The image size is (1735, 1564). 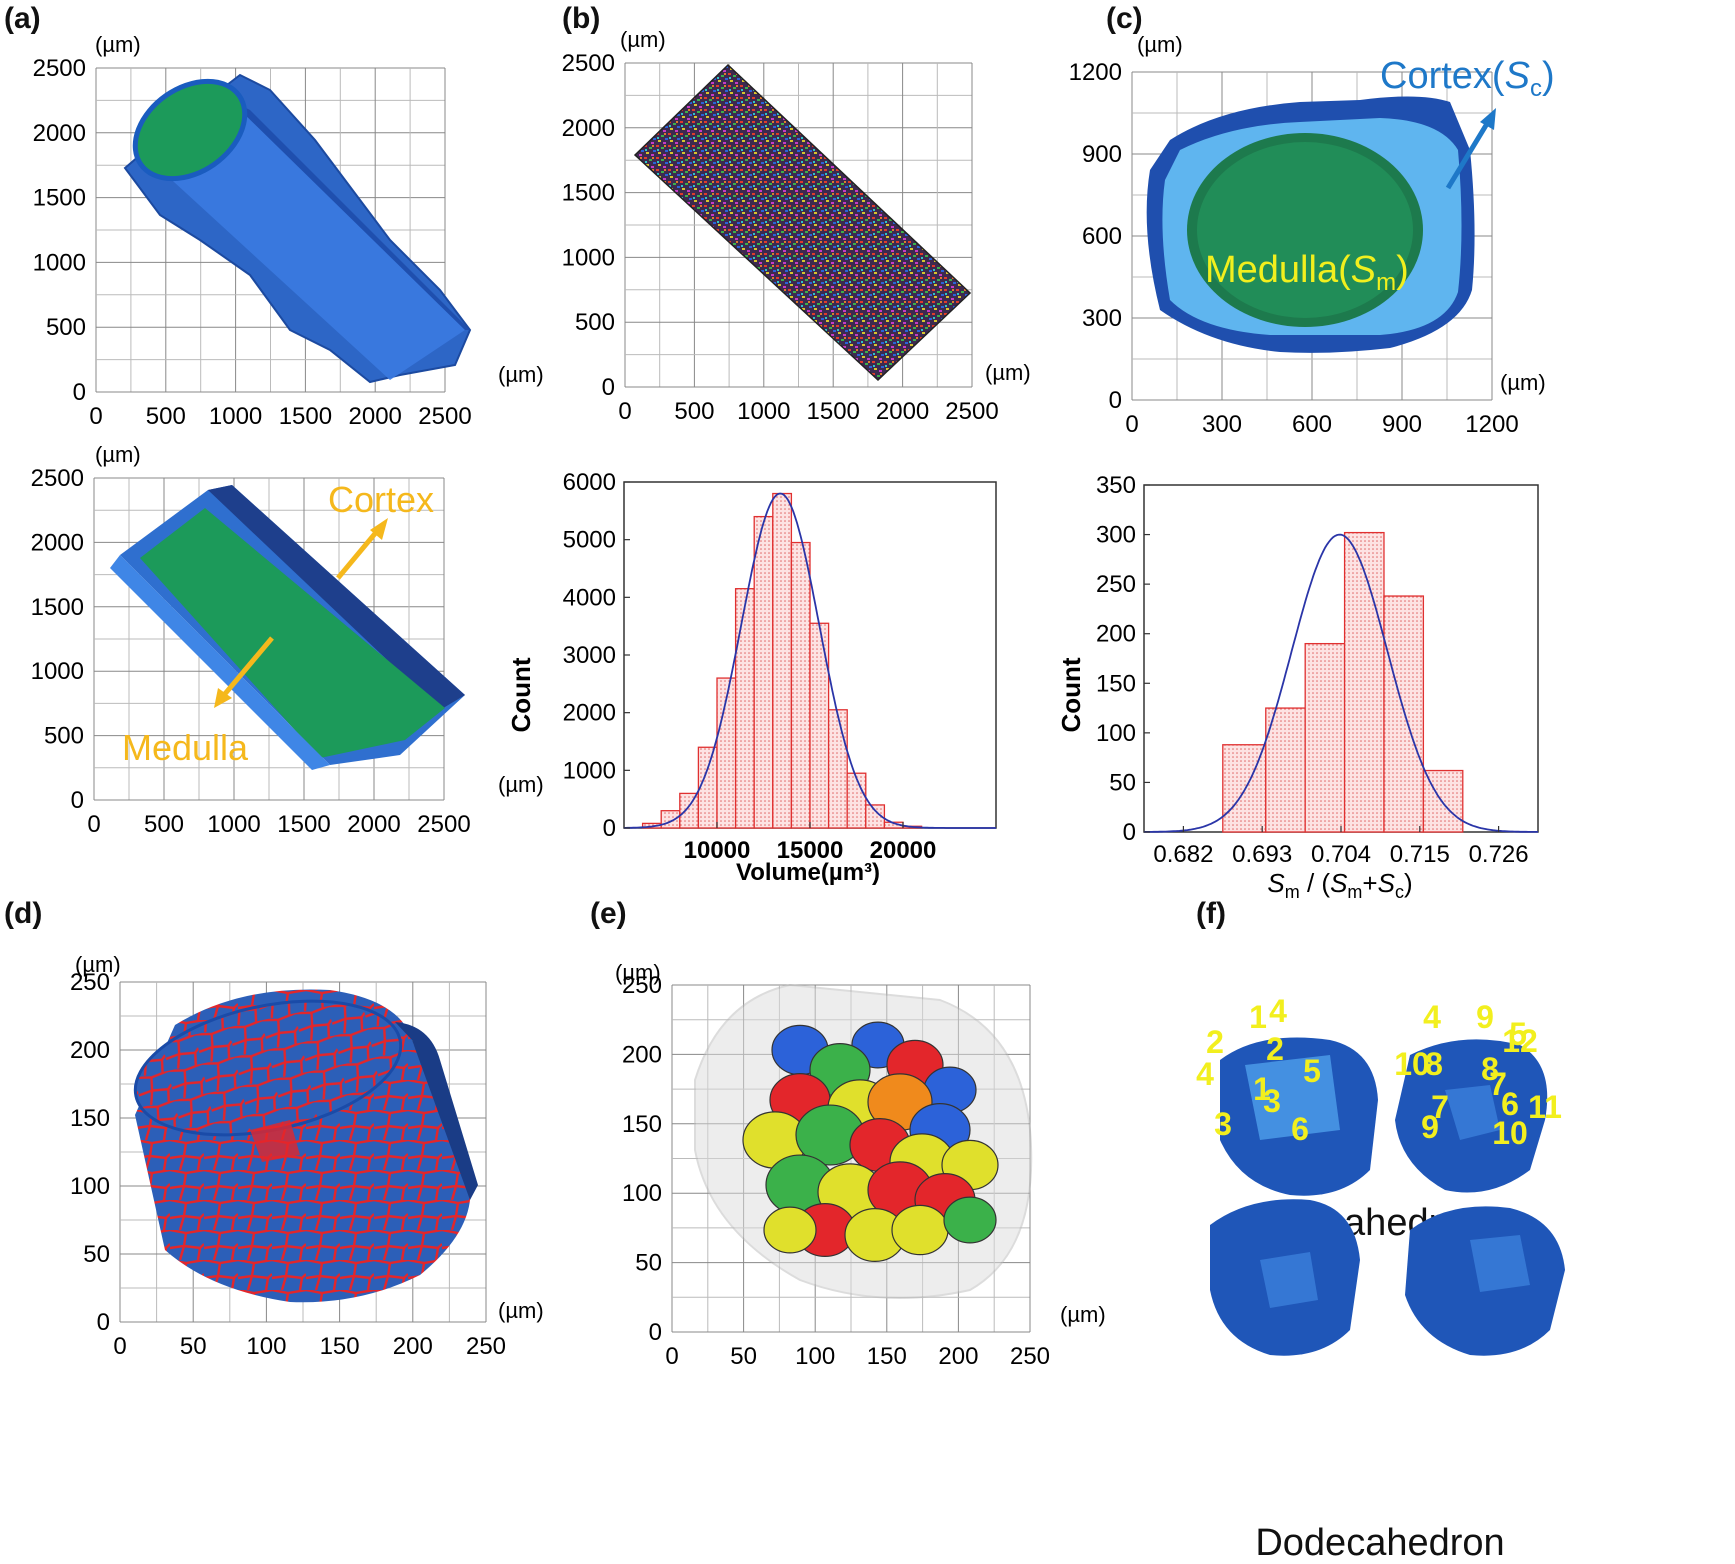 I want to click on x-tick-label: 0.715, so click(x=1420, y=854).